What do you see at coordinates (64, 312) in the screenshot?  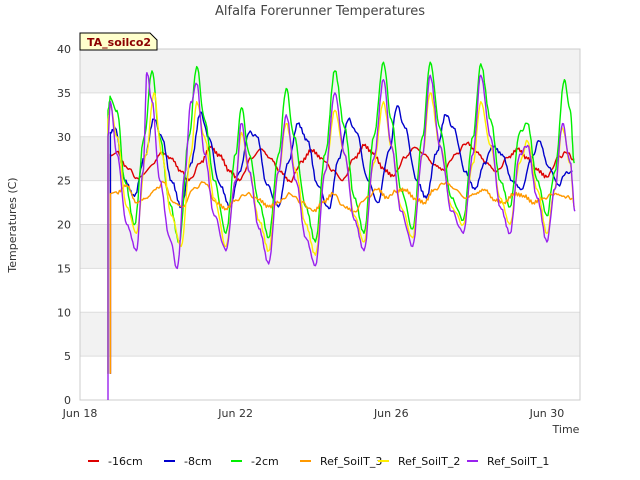 I see `y-tick-label: 10` at bounding box center [64, 312].